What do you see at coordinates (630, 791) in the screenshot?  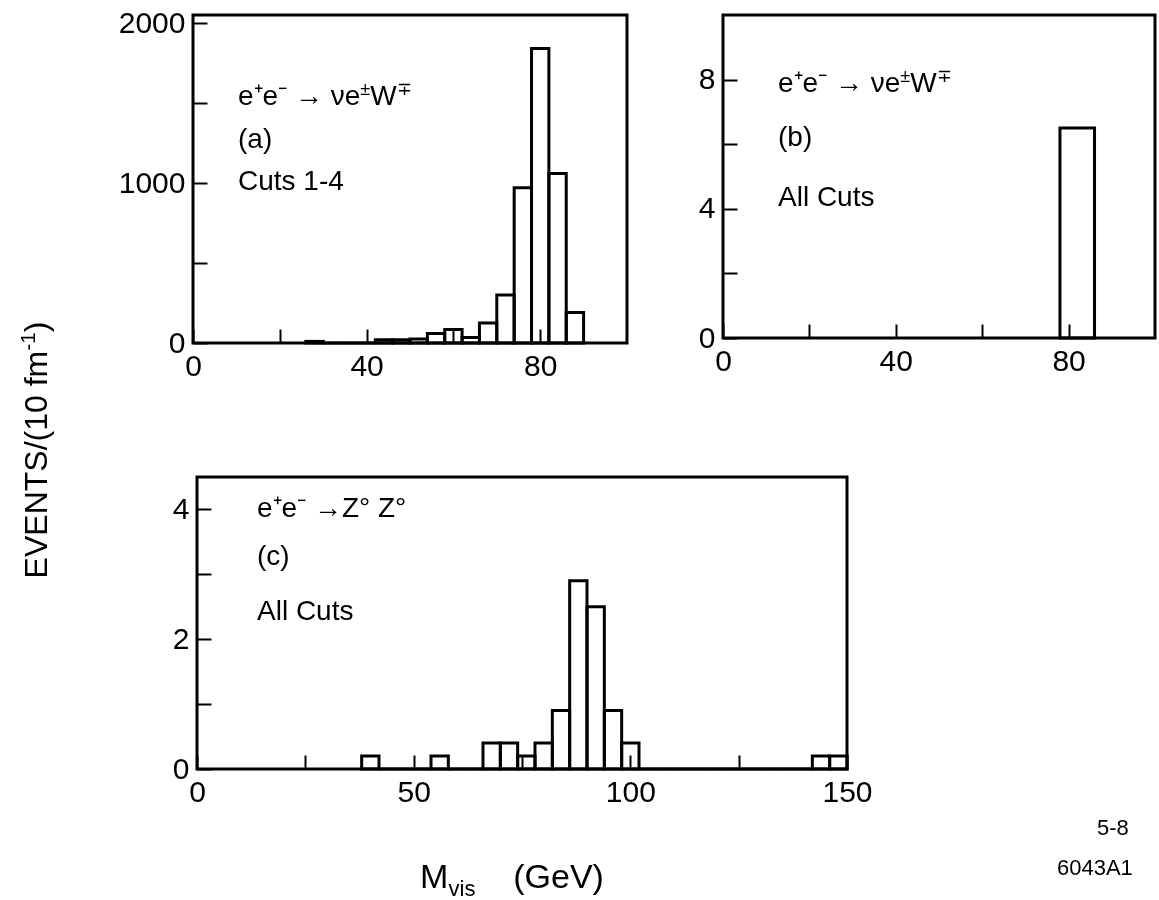 I see `x-tick-label: 100` at bounding box center [630, 791].